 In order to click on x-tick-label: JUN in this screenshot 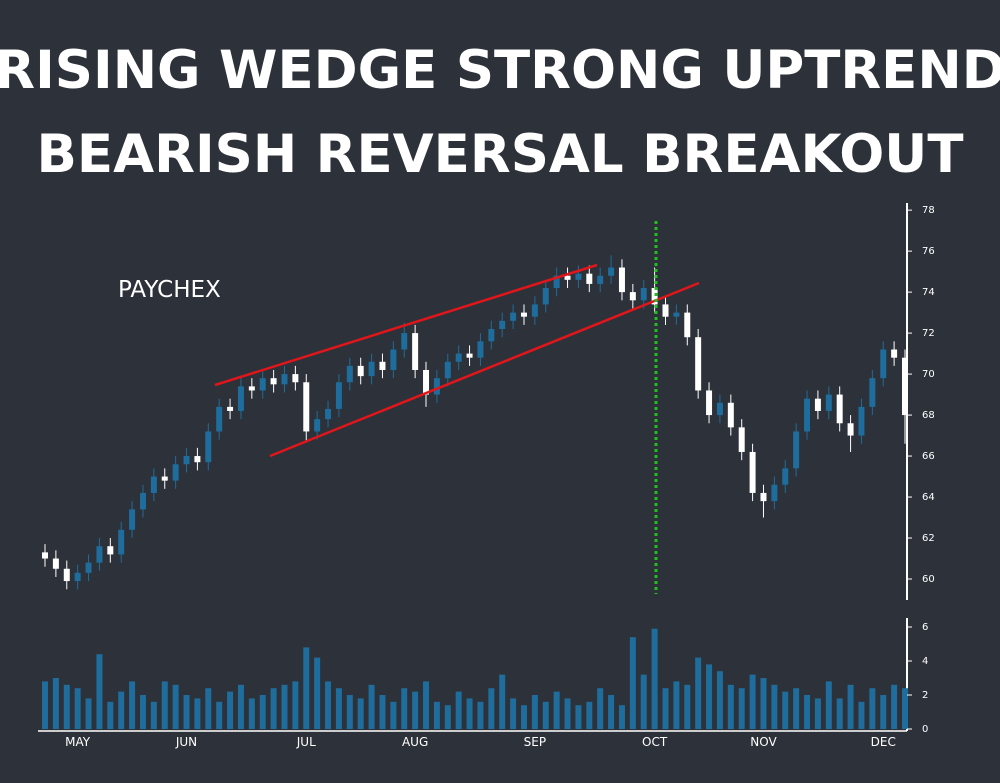, I will do `click(186, 742)`.